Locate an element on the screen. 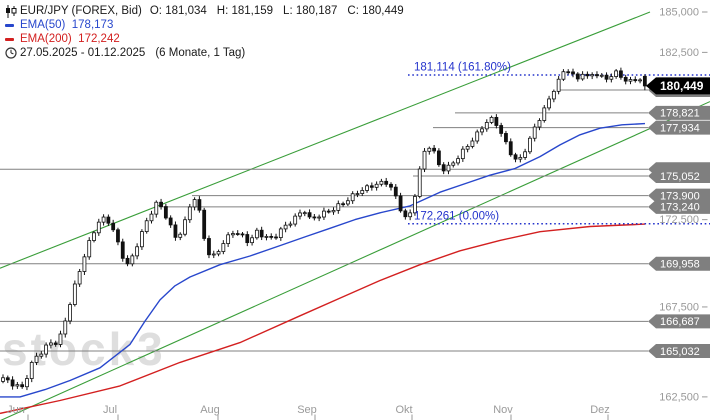 This screenshot has height=420, width=710. level-badge-text: 169,958 is located at coordinates (680, 264).